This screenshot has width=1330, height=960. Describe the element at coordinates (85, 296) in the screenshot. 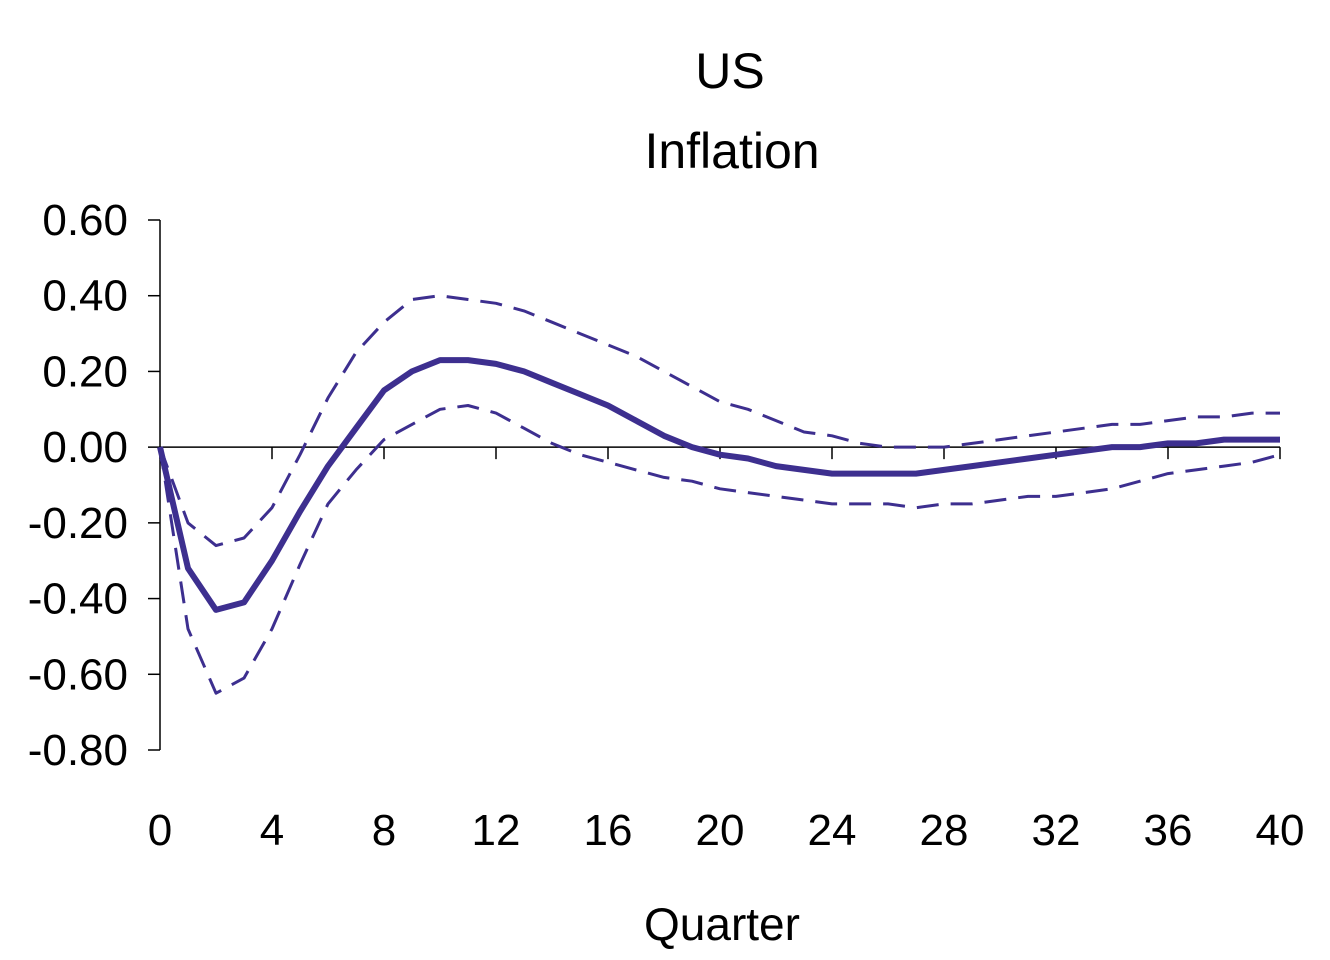

I see `y-tick-label: 0.40` at that location.